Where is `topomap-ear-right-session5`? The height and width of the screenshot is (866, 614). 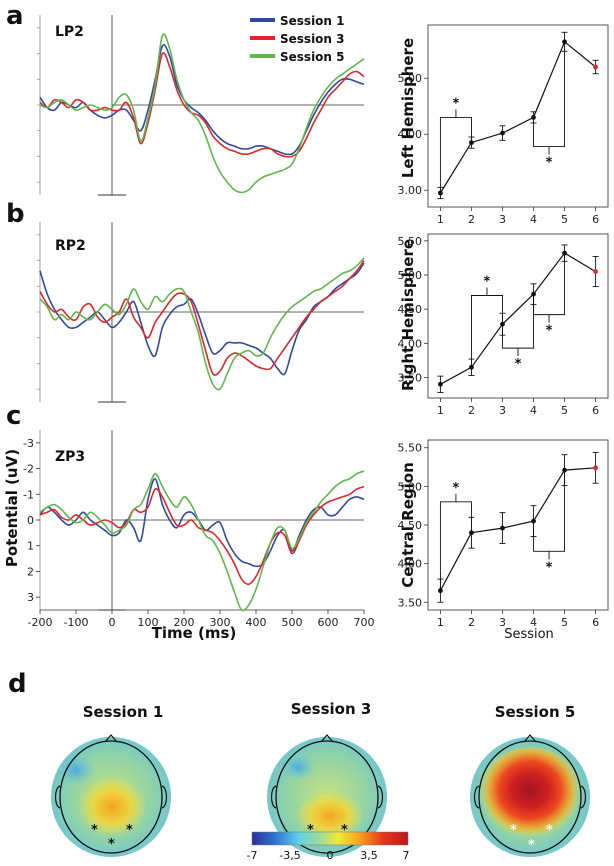 topomap-ear-right-session5 is located at coordinates (583, 797).